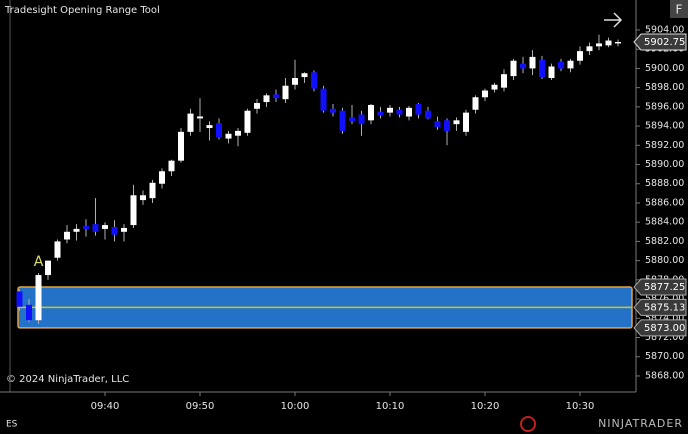 The width and height of the screenshot is (688, 434). I want to click on arrow, so click(613, 20).